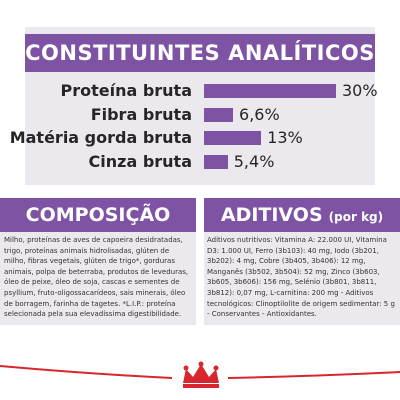 The width and height of the screenshot is (400, 400). I want to click on composition-title-text: COMPOSIÇÃO, so click(98, 215).